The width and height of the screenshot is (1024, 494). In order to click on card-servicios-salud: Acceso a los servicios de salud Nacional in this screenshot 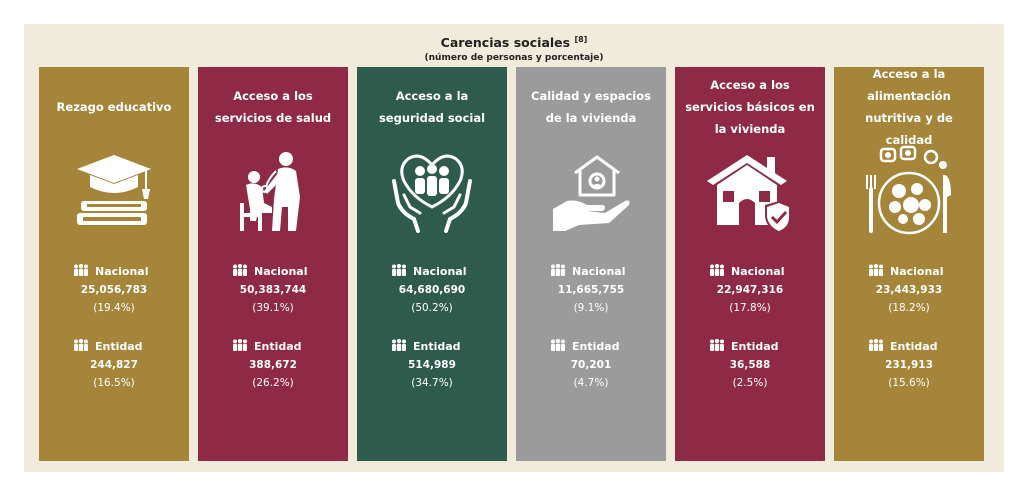, I will do `click(273, 264)`.